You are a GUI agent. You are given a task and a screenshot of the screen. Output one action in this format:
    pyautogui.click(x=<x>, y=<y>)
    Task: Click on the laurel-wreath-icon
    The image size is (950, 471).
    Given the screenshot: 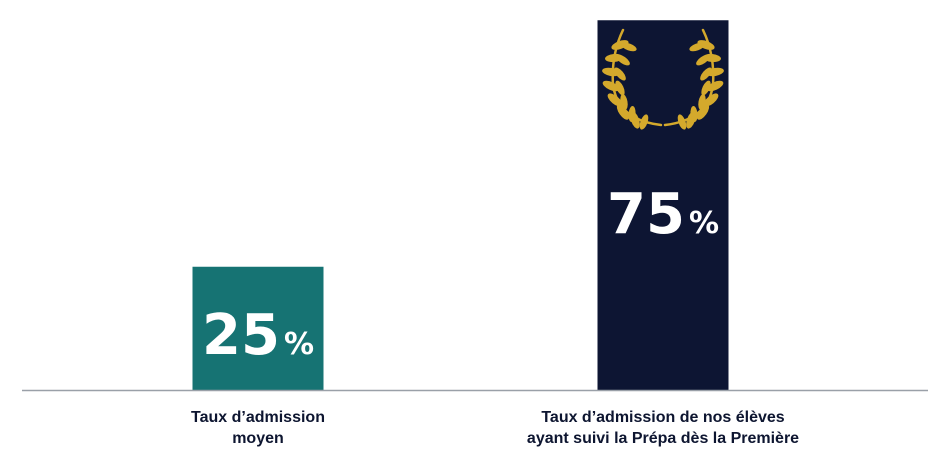 What is the action you would take?
    pyautogui.click(x=663, y=79)
    